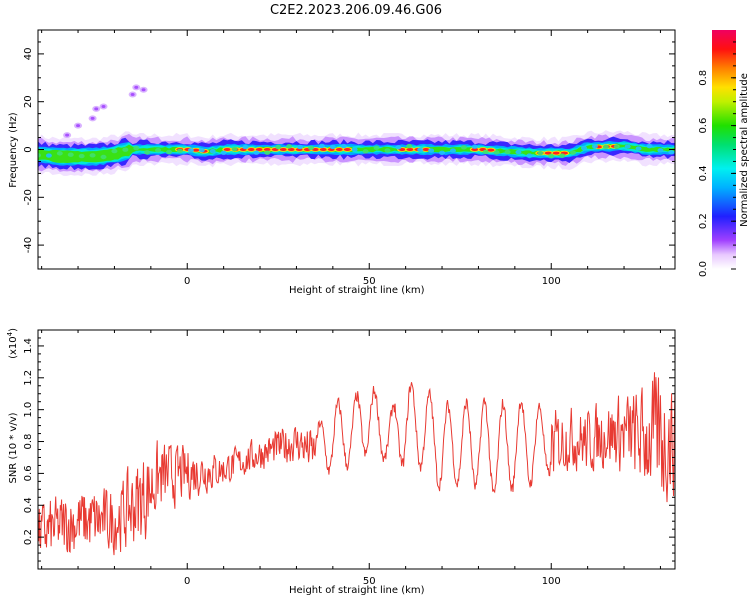  What do you see at coordinates (28, 537) in the screenshot?
I see `bottom-y-tick-label: 0.2` at bounding box center [28, 537].